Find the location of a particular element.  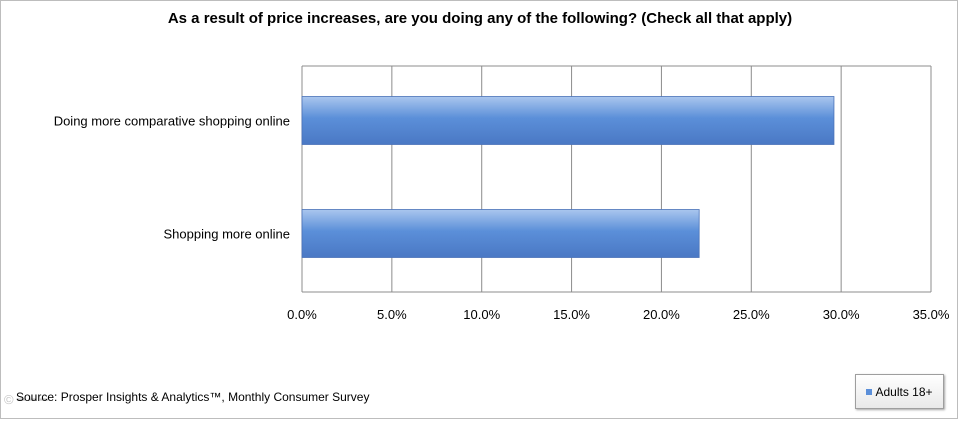

category-label: Doing more comparative shopping online is located at coordinates (172, 121).